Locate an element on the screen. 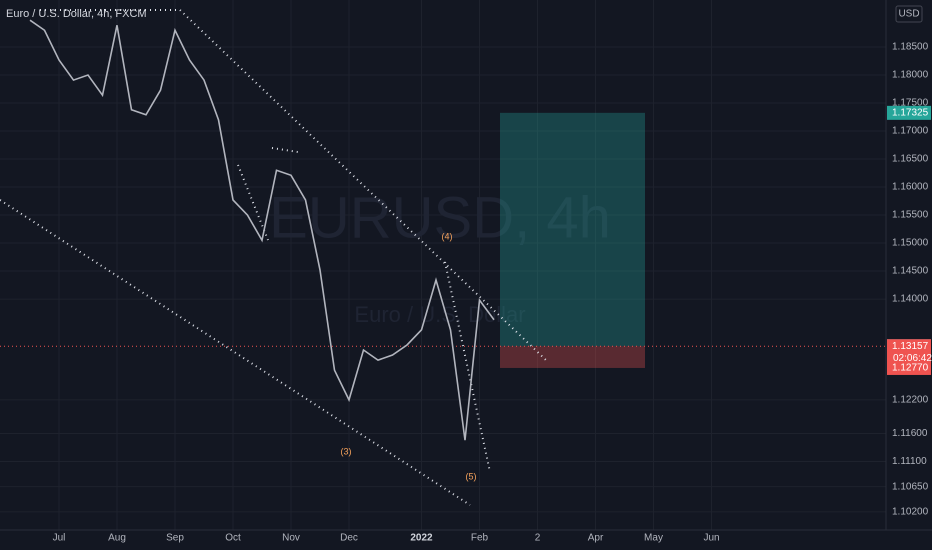 This screenshot has width=932, height=550. currency: USD is located at coordinates (908, 14).